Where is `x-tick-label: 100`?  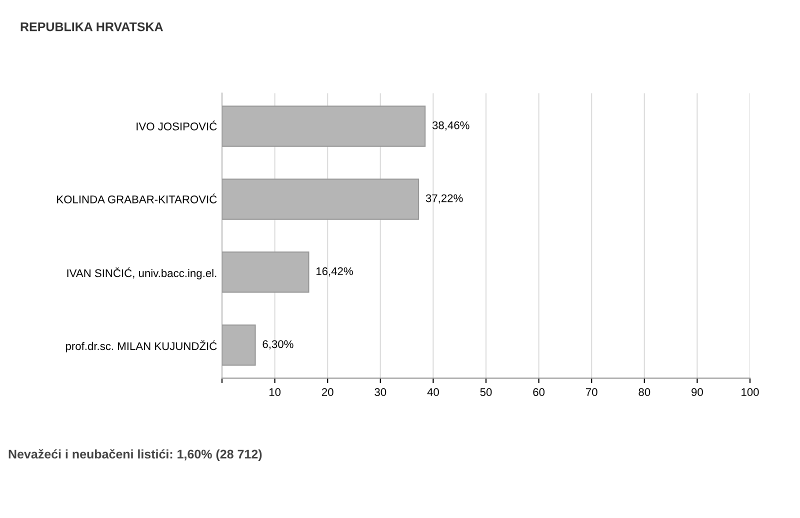 x-tick-label: 100 is located at coordinates (750, 392).